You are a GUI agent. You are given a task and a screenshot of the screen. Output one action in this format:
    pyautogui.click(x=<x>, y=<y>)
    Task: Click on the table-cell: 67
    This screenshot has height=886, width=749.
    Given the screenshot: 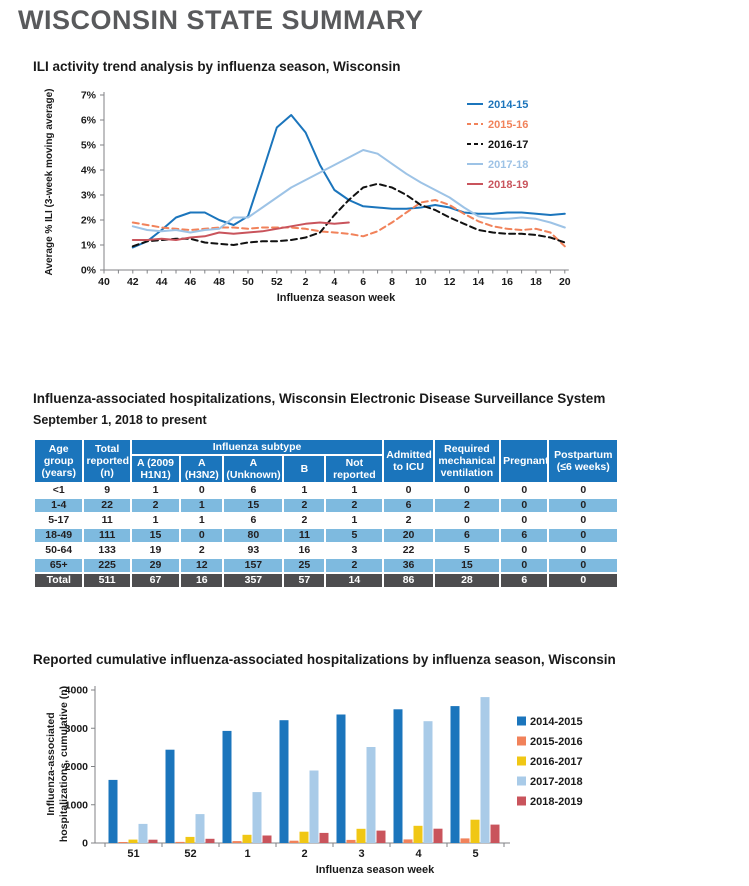 What is the action you would take?
    pyautogui.click(x=155, y=581)
    